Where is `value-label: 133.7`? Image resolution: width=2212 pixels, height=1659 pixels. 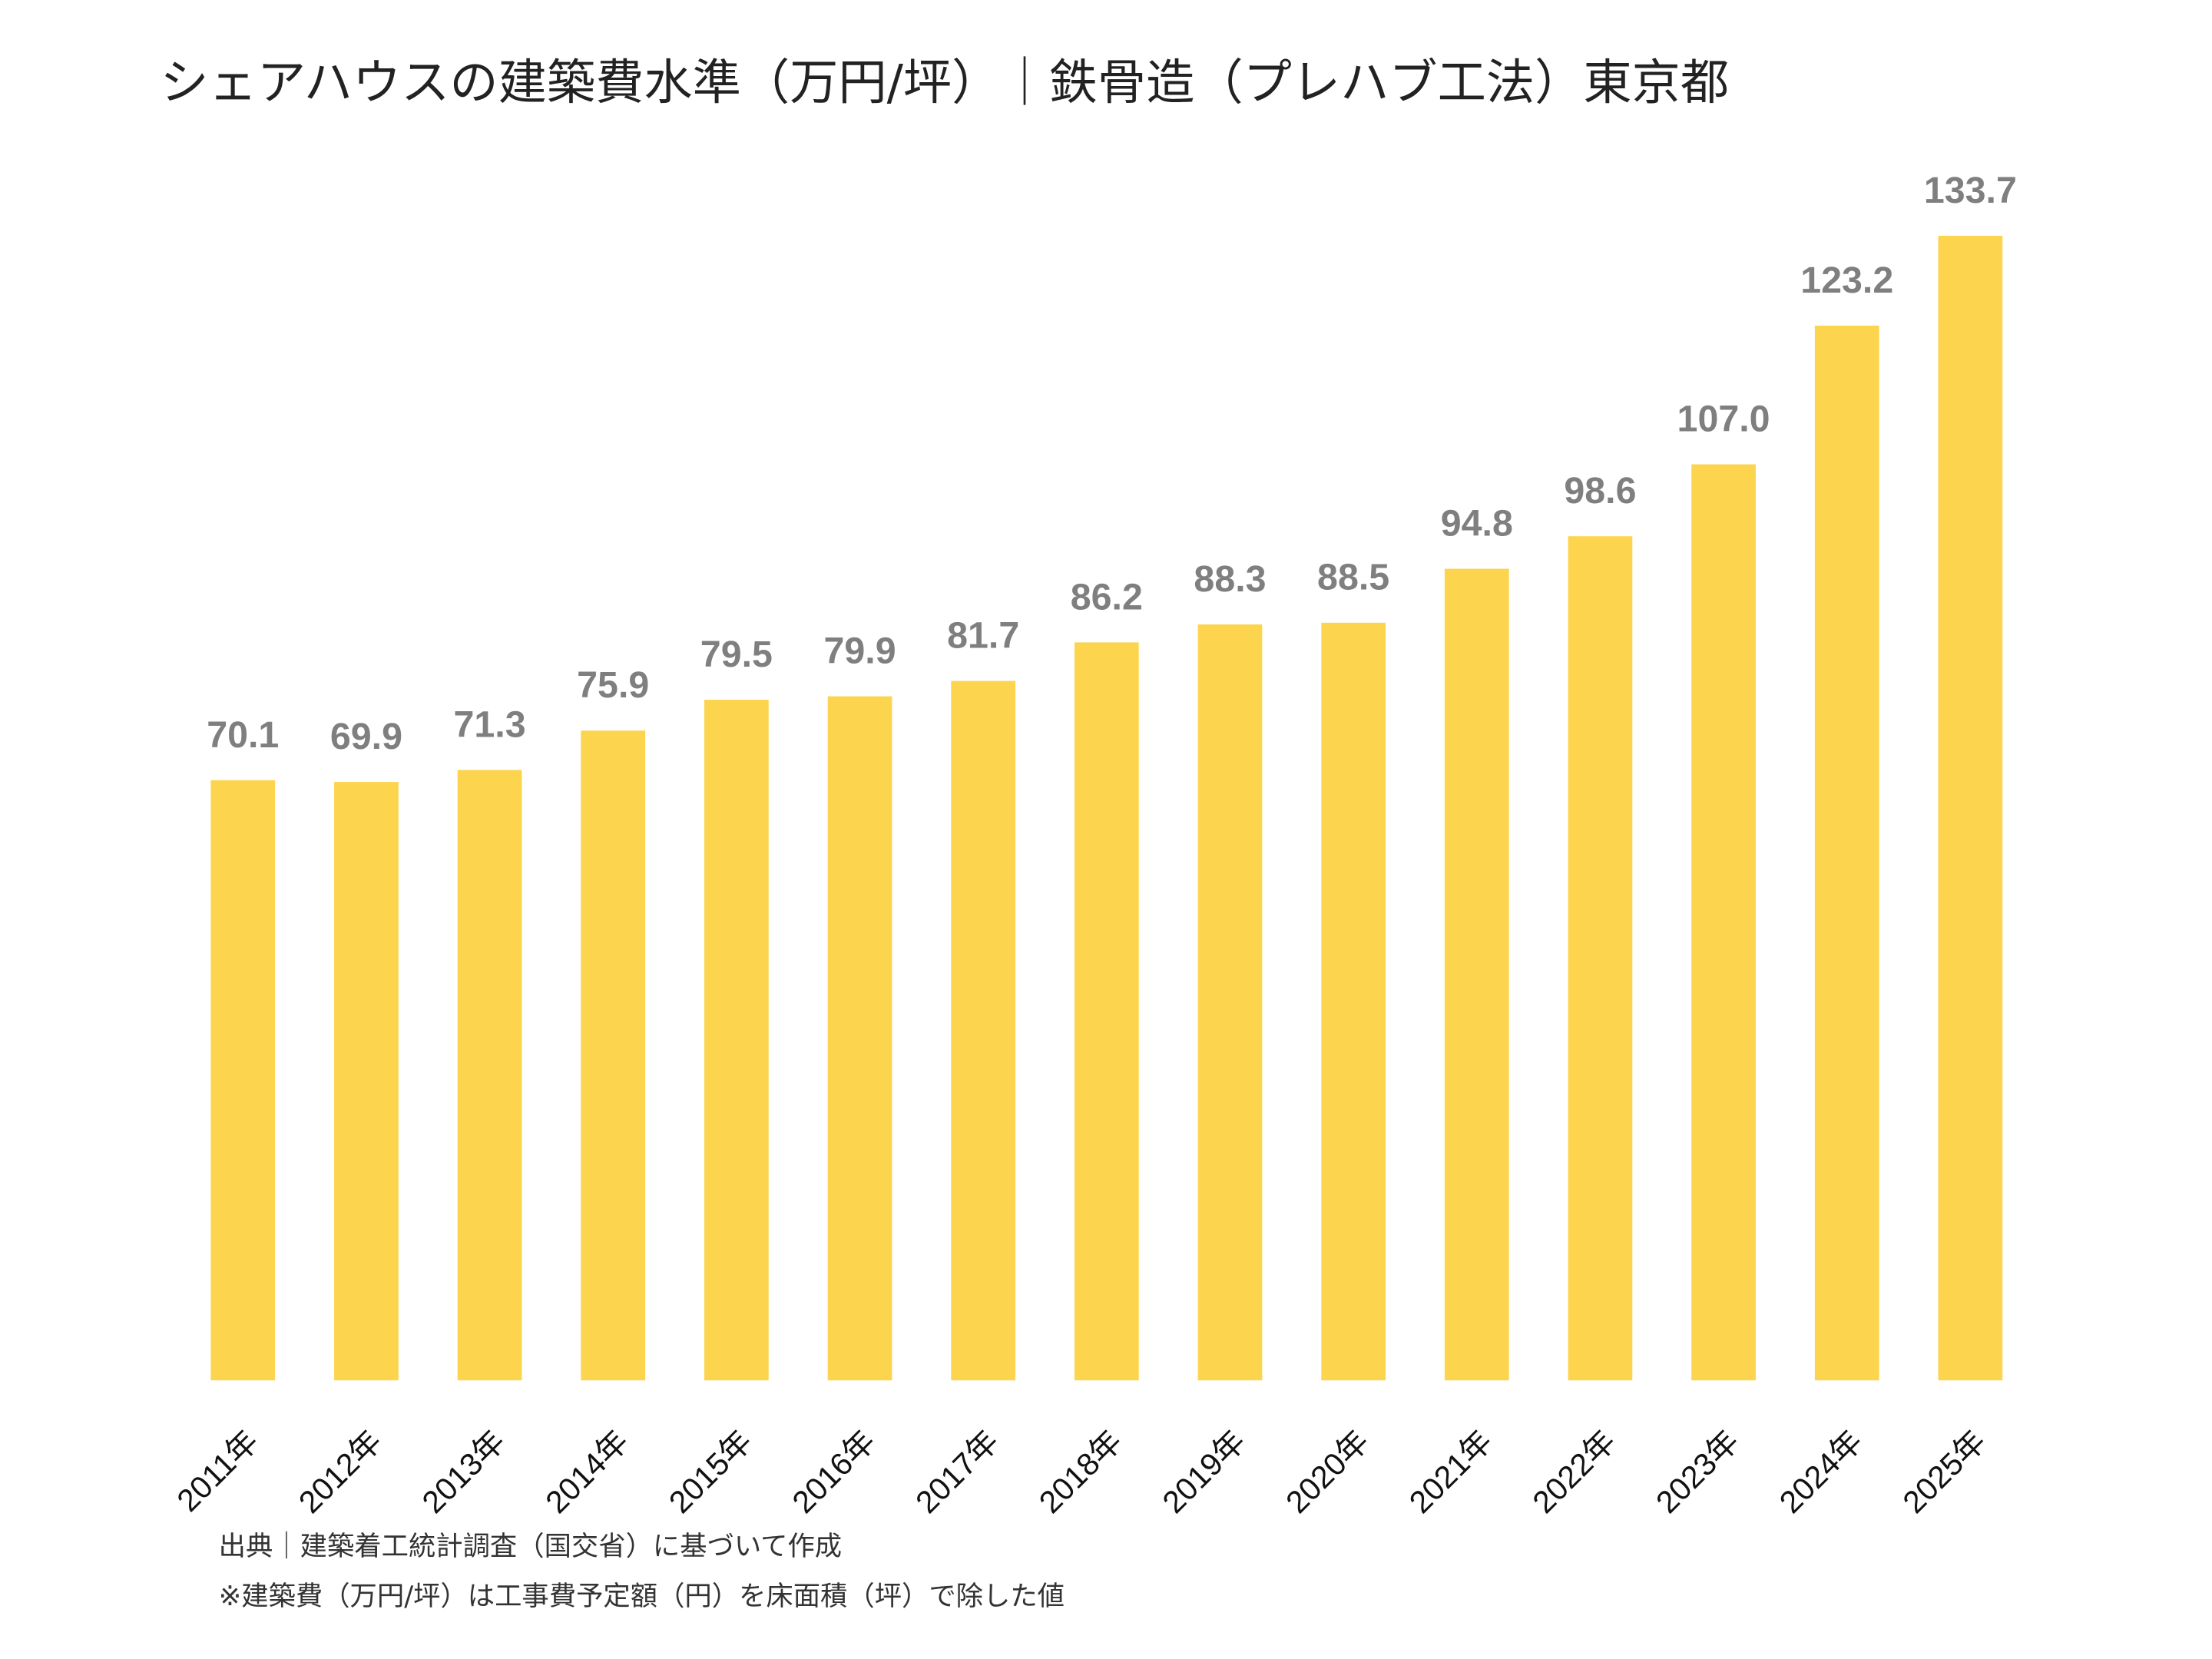 value-label: 133.7 is located at coordinates (1970, 191).